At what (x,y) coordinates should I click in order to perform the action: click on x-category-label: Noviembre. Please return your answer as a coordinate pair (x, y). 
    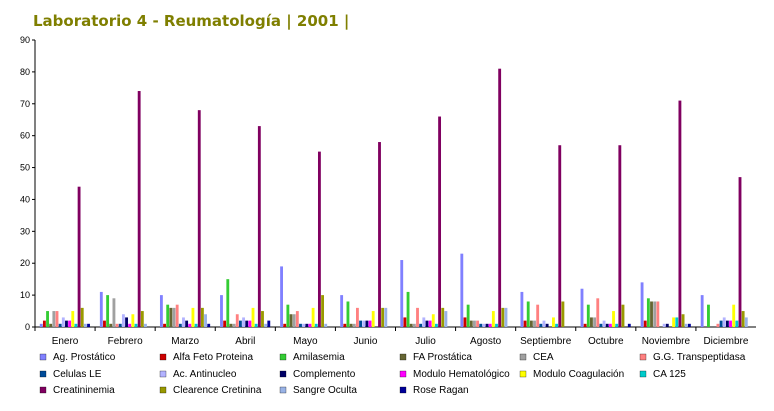
    Looking at the image, I should click on (666, 341).